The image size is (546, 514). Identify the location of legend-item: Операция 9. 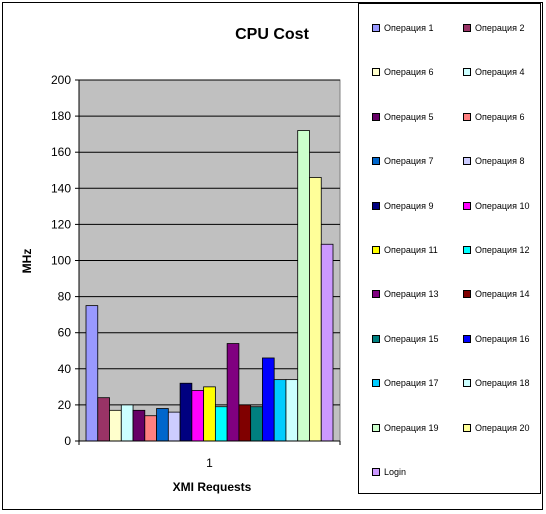
(402, 206).